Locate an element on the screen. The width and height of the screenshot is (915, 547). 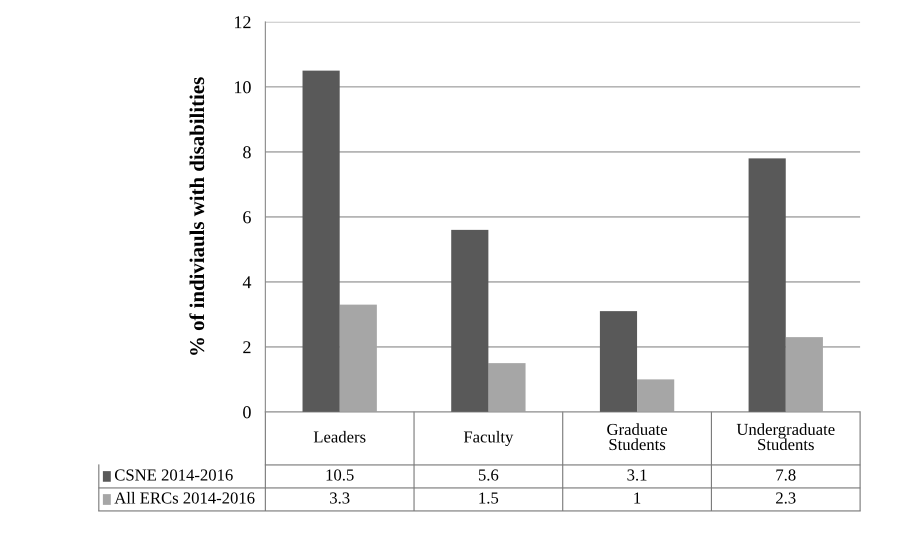
data-label: 3.1 is located at coordinates (636, 475).